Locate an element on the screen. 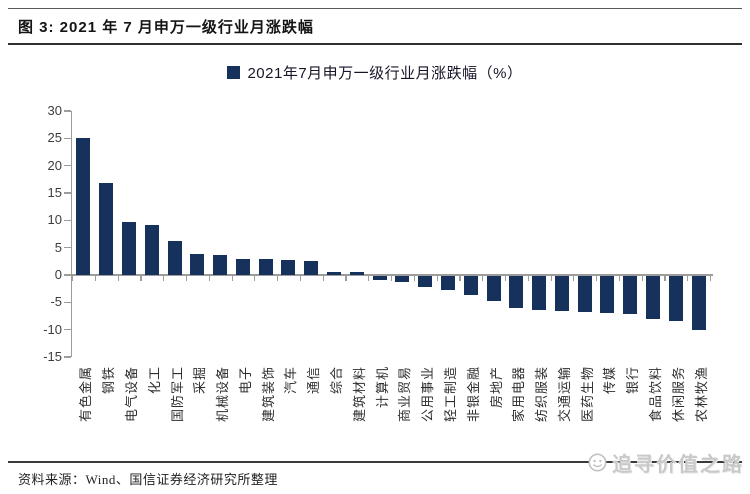  x-axis-category-label-text: 计算机 is located at coordinates (382, 387).